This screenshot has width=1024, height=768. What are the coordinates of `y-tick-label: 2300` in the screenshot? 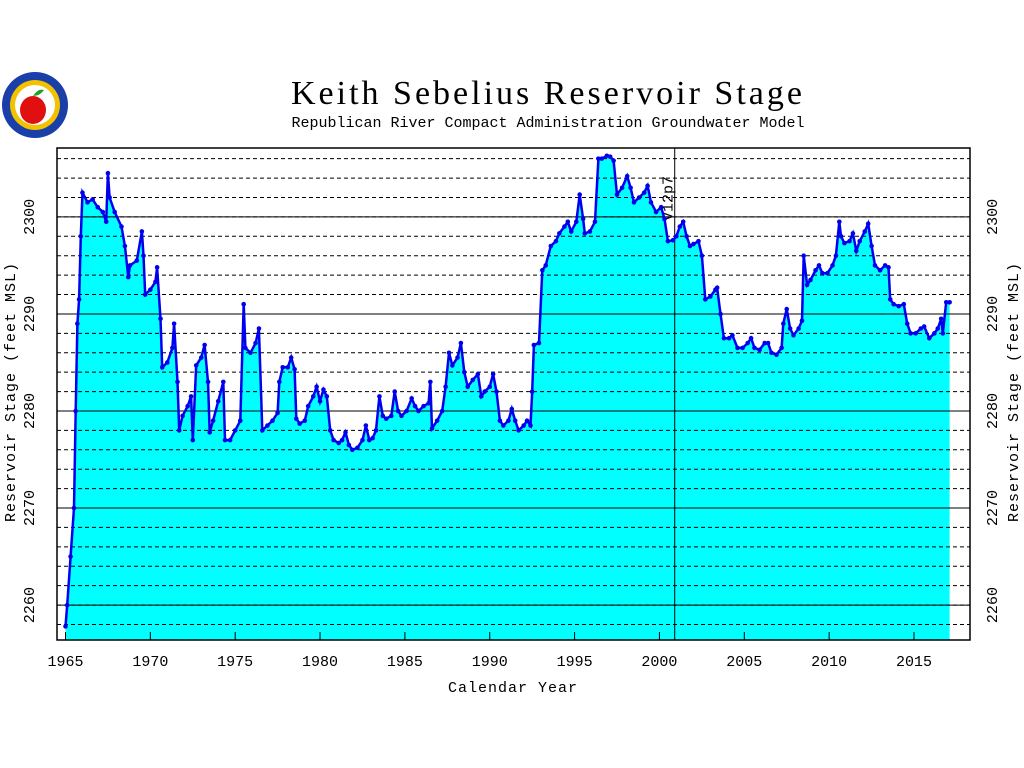 It's located at (30, 217).